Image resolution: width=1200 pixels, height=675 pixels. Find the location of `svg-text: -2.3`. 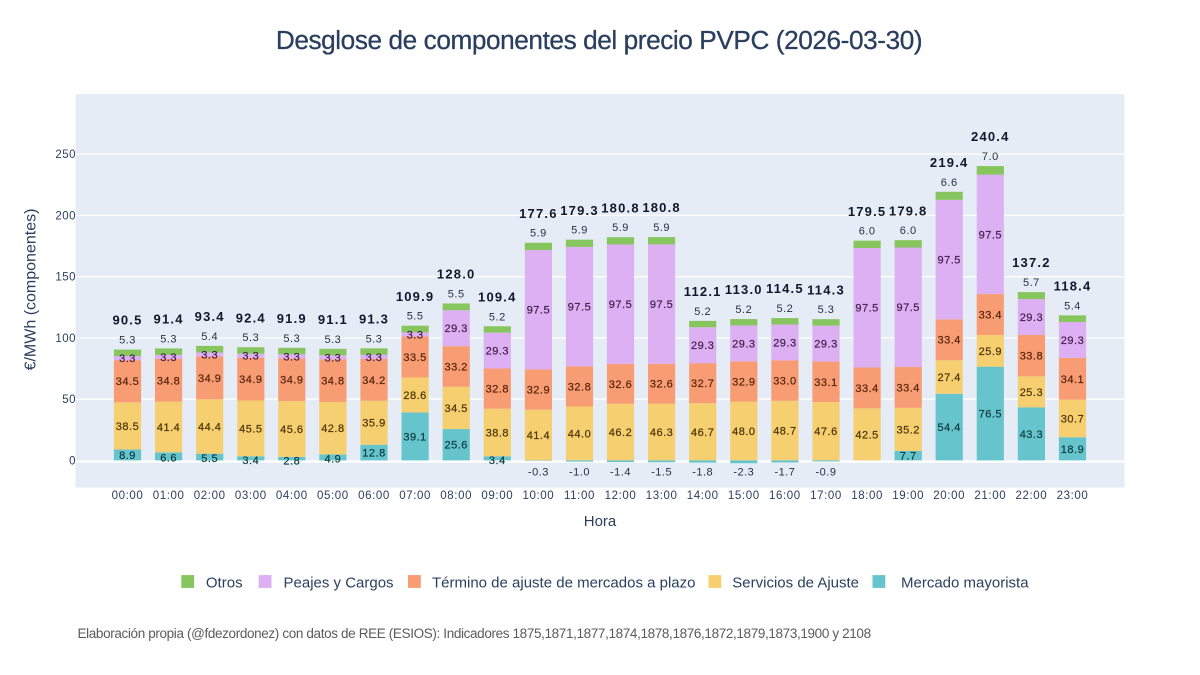

svg-text: -2.3 is located at coordinates (743, 473).